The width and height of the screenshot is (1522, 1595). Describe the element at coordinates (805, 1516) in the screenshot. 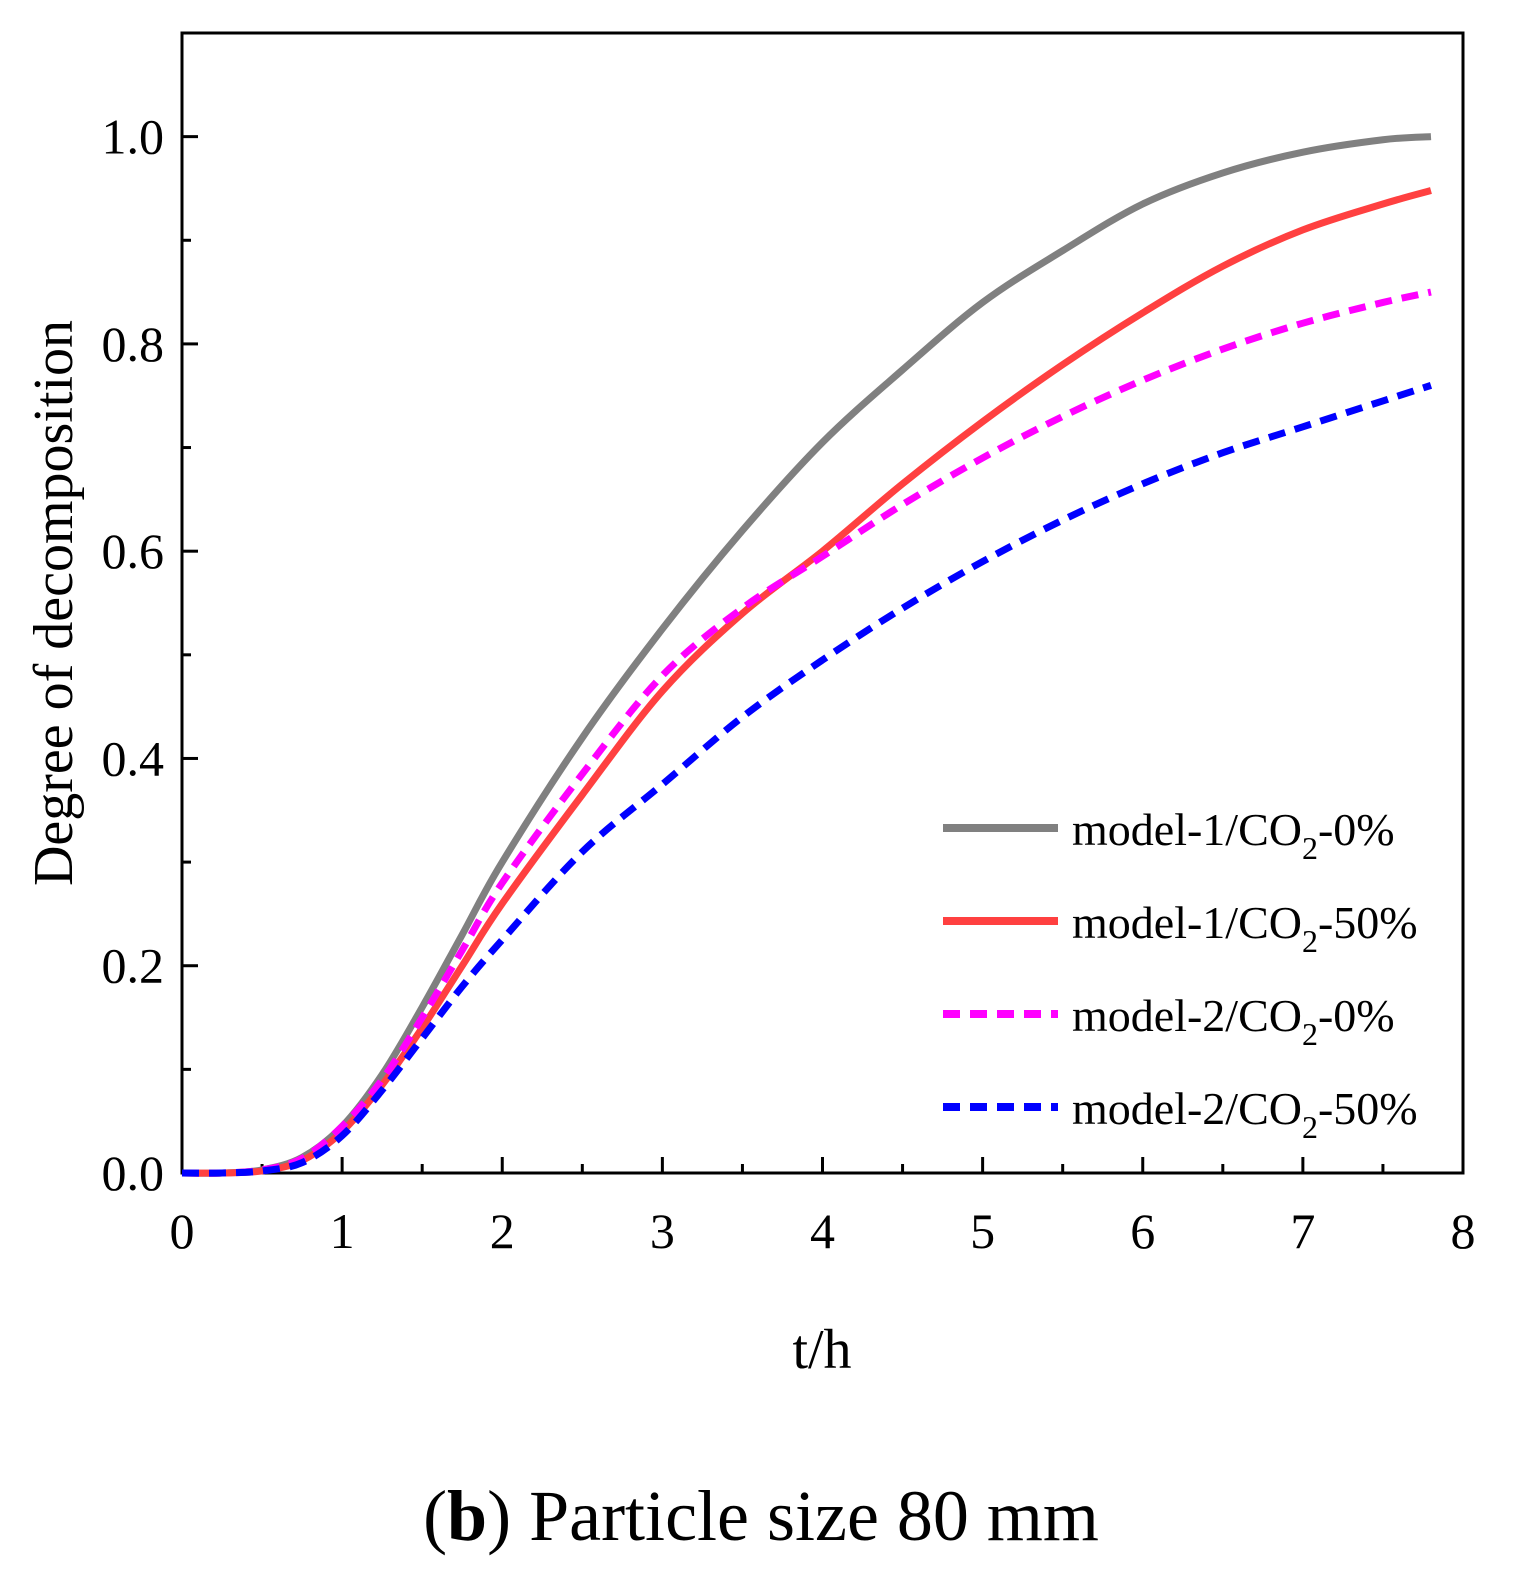

I see `caption-text: Particle size 80 mm` at that location.